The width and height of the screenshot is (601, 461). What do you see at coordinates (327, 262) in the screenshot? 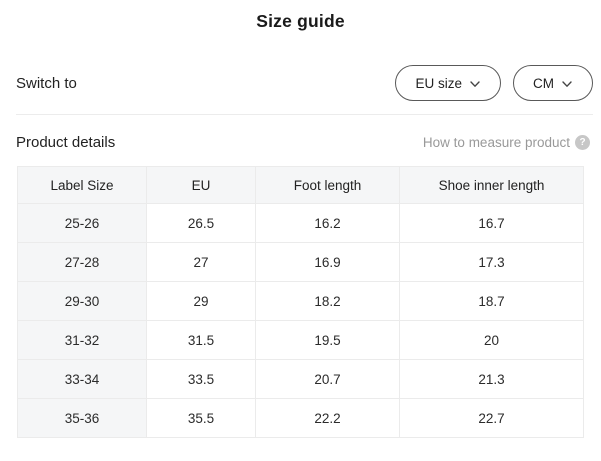
I see `value-cell: 16.9` at bounding box center [327, 262].